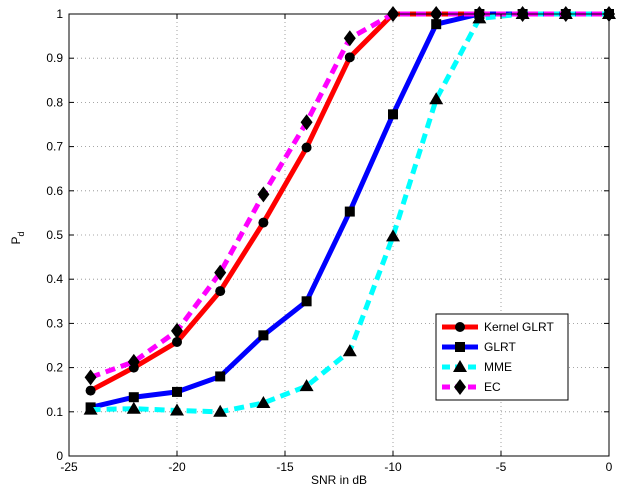  I want to click on legend-marker-glrt, so click(460, 347).